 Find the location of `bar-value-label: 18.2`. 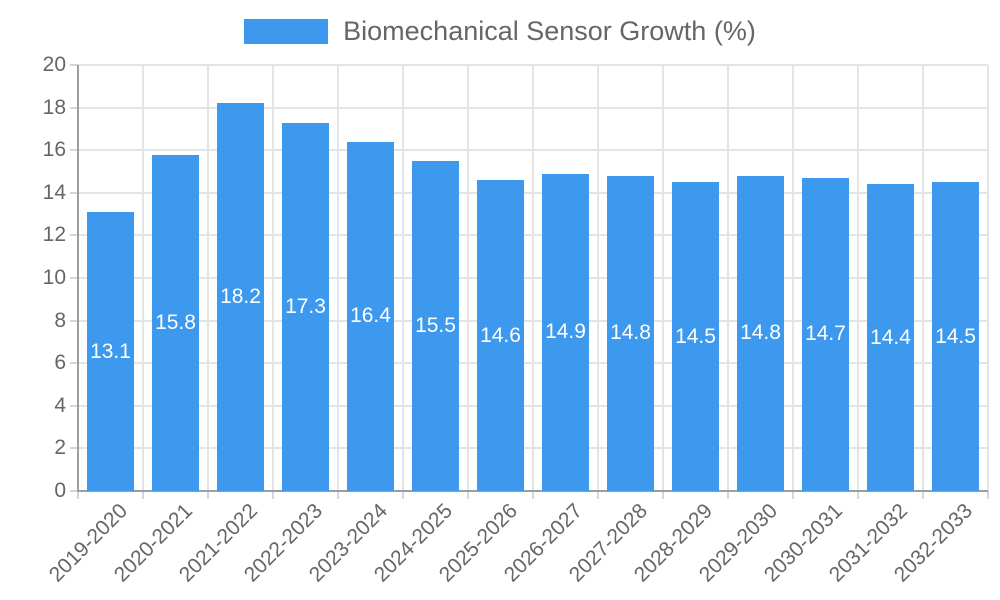

bar-value-label: 18.2 is located at coordinates (240, 297).